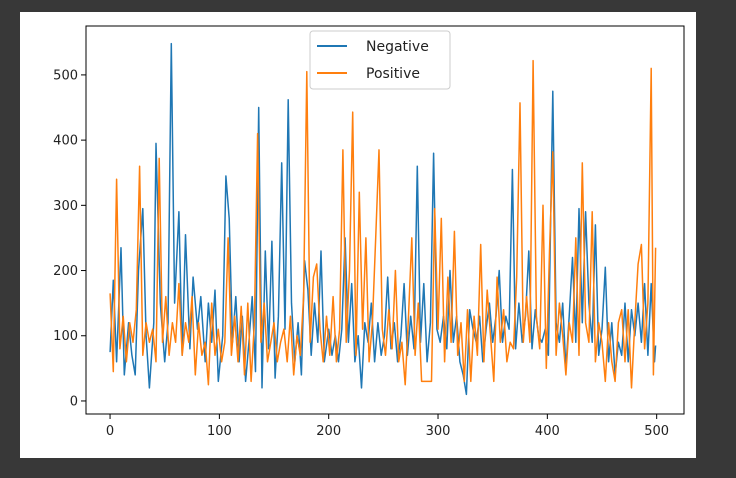 The height and width of the screenshot is (478, 736). Describe the element at coordinates (547, 431) in the screenshot. I see `x-tick-label: 400` at that location.